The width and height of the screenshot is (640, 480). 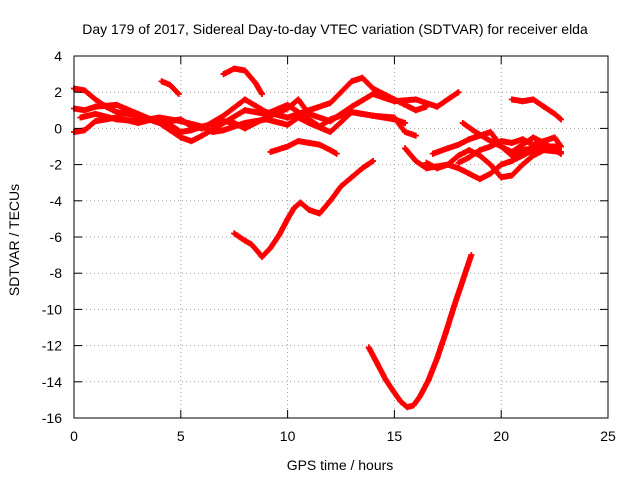 I want to click on y-tick-label: -10, so click(x=52, y=309).